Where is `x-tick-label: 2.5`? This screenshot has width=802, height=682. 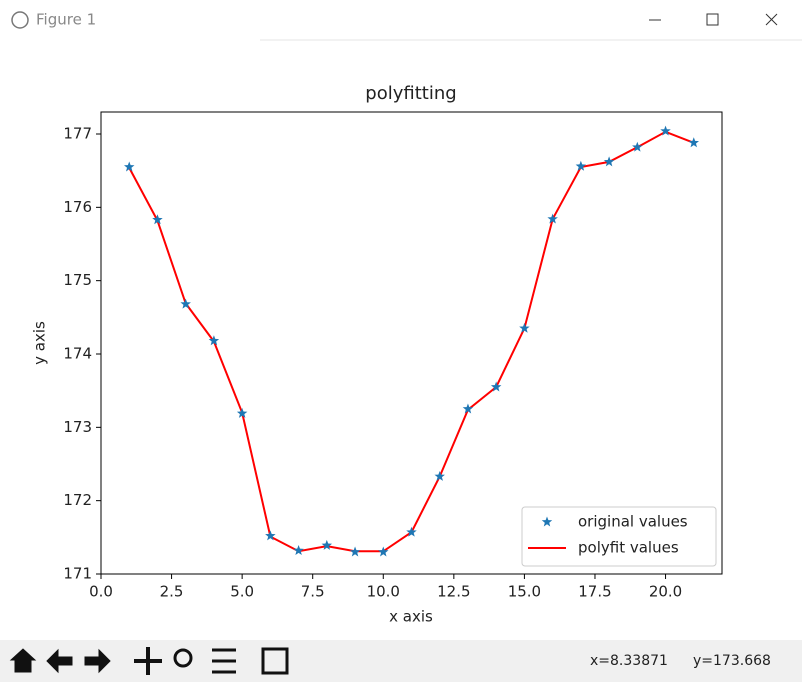 x-tick-label: 2.5 is located at coordinates (172, 592).